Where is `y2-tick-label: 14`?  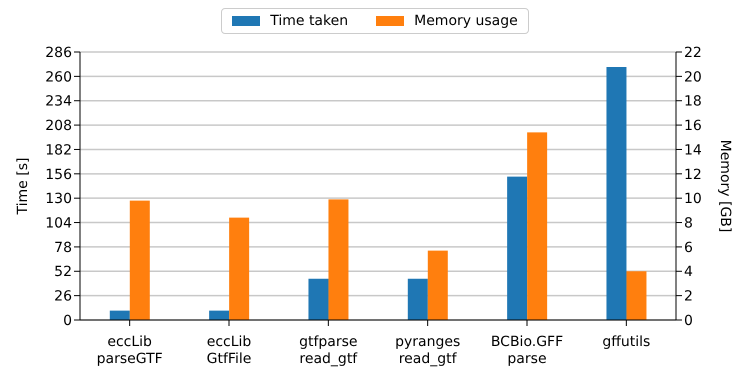
y2-tick-label: 14 is located at coordinates (693, 150).